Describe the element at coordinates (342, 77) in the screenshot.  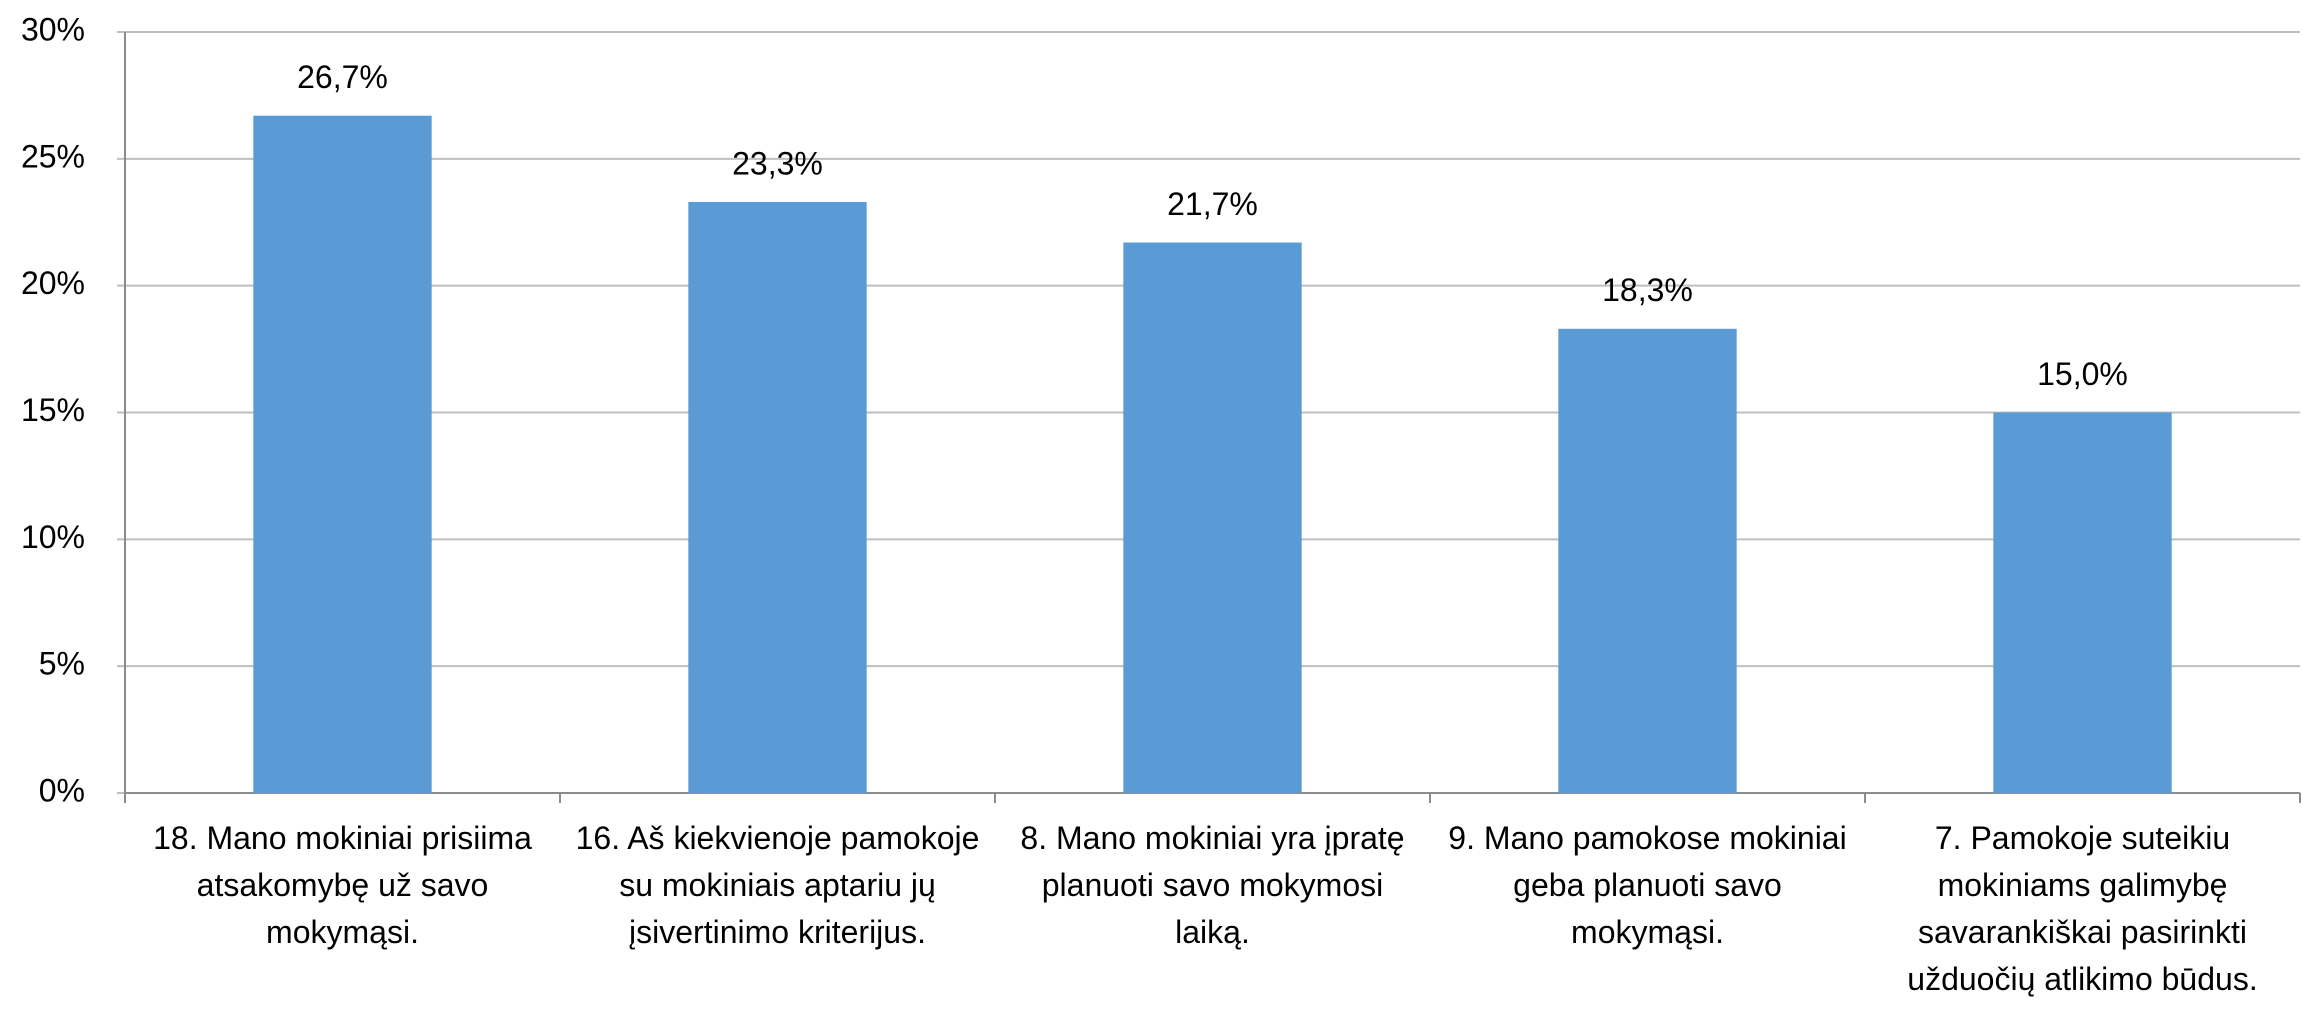
I see `data-label: 26,7%` at that location.